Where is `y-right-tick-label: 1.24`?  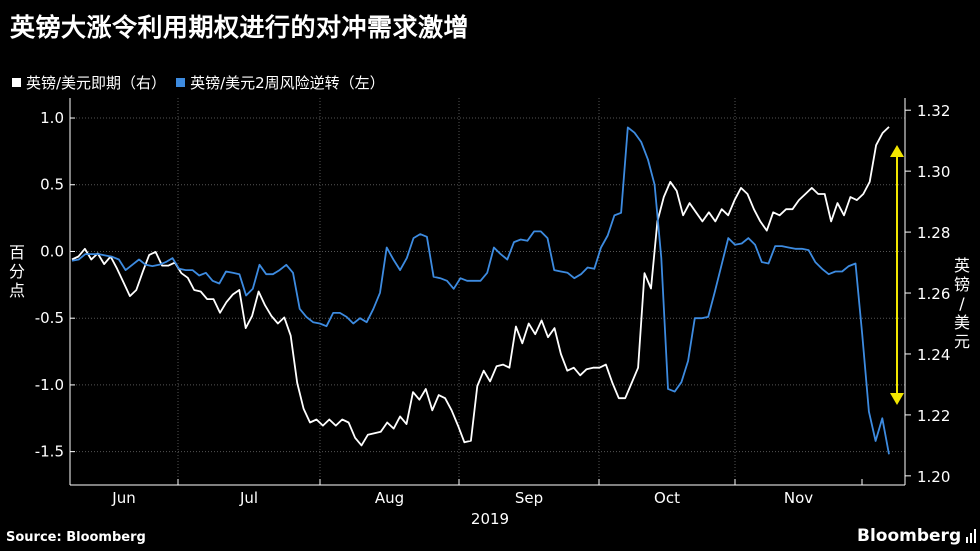 y-right-tick-label: 1.24 is located at coordinates (933, 355).